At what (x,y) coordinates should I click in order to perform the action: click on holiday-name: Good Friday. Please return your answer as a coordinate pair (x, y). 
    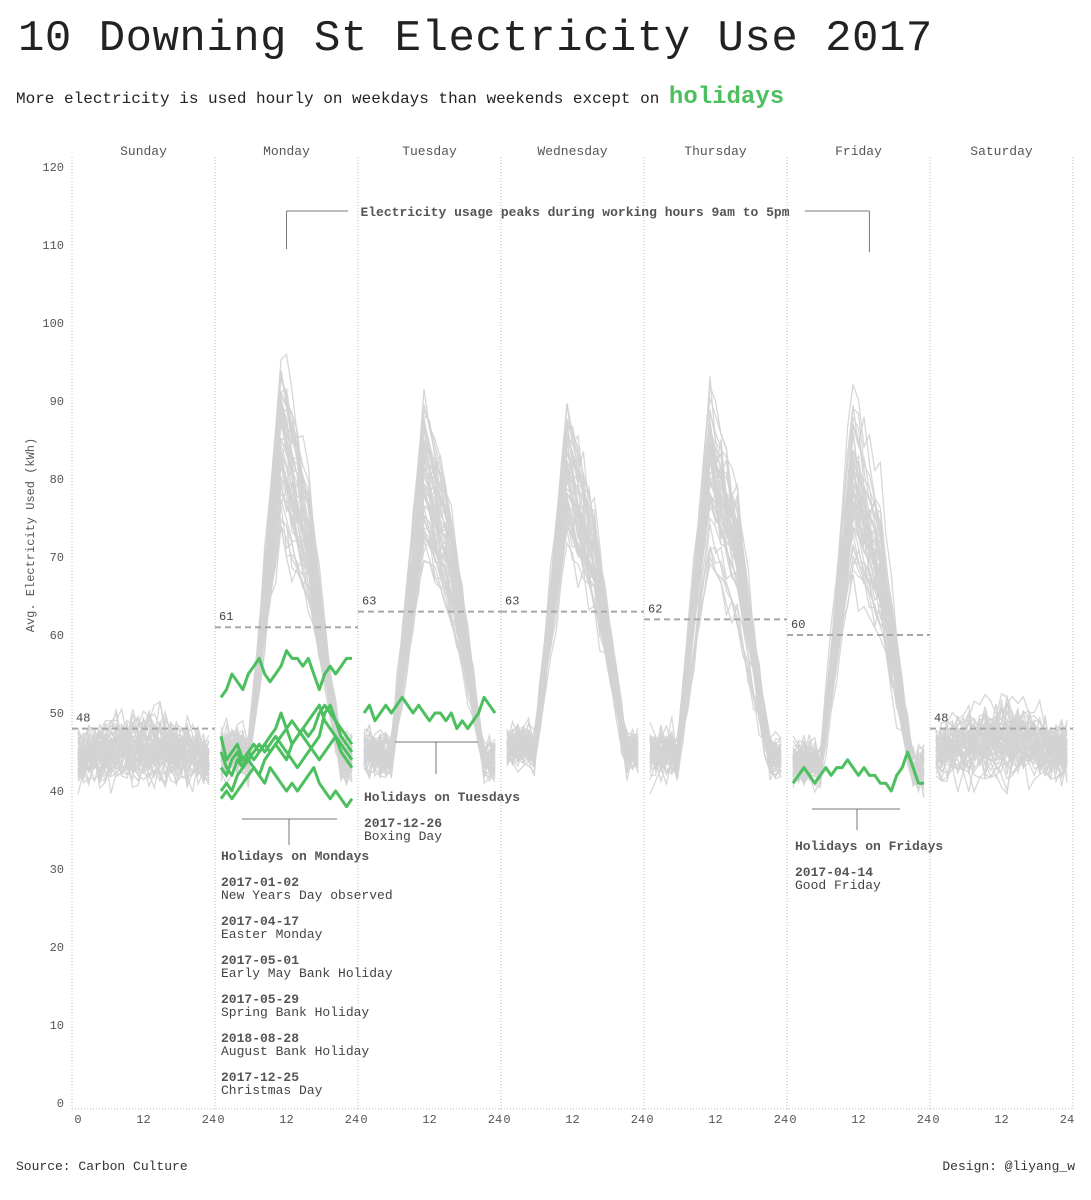
    Looking at the image, I should click on (838, 885).